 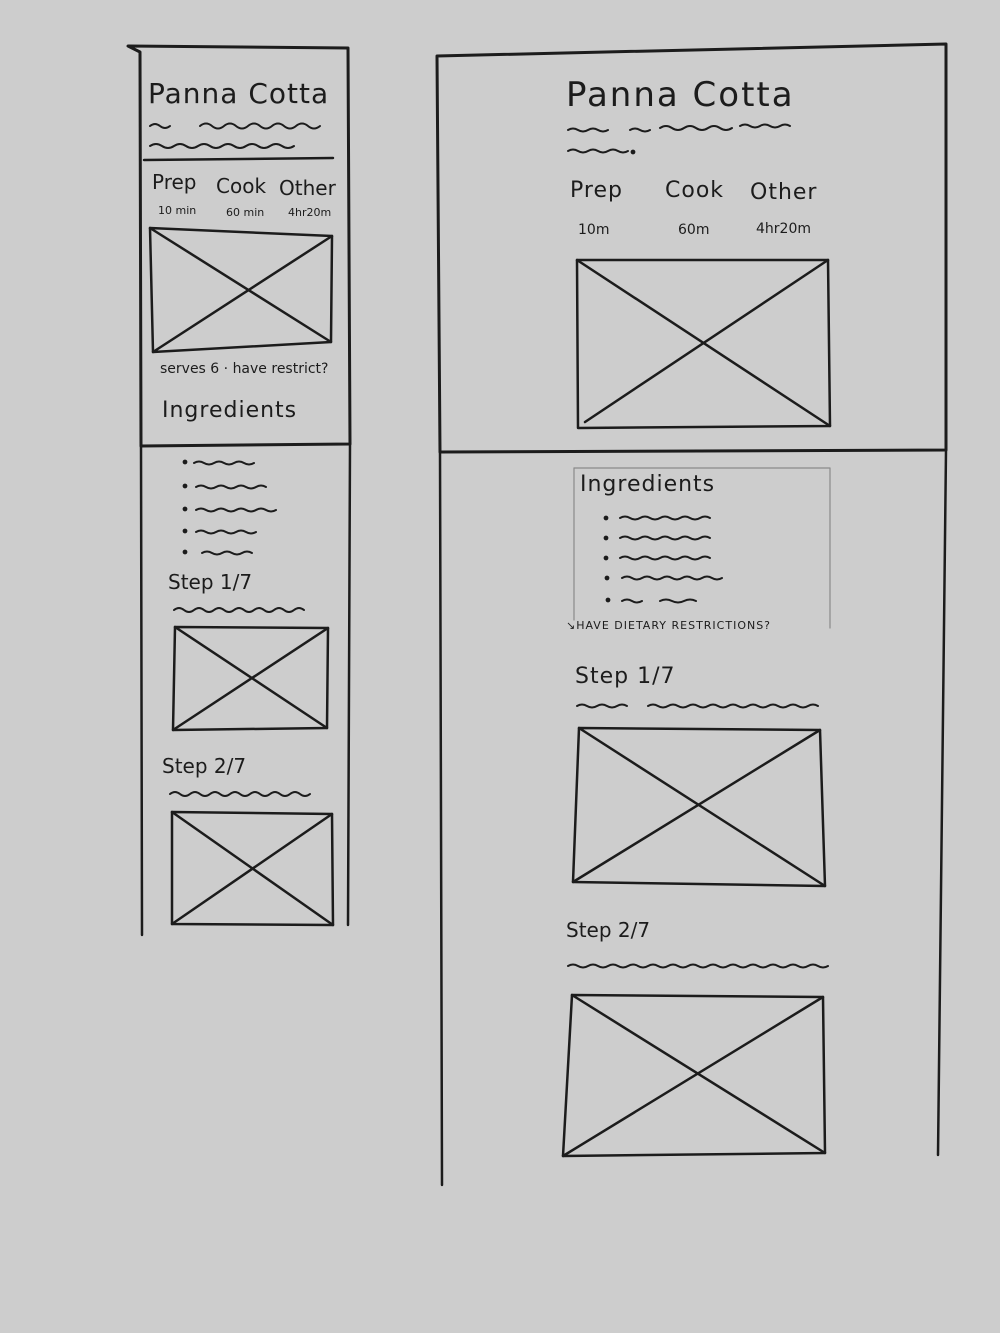 What do you see at coordinates (241, 290) in the screenshot?
I see `mobile-hero-image-placeholder` at bounding box center [241, 290].